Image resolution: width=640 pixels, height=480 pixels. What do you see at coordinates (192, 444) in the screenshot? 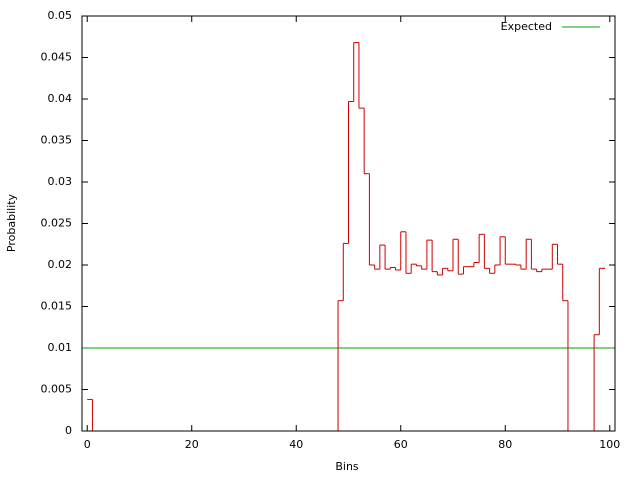
I see `x-tick-label: 20` at bounding box center [192, 444].